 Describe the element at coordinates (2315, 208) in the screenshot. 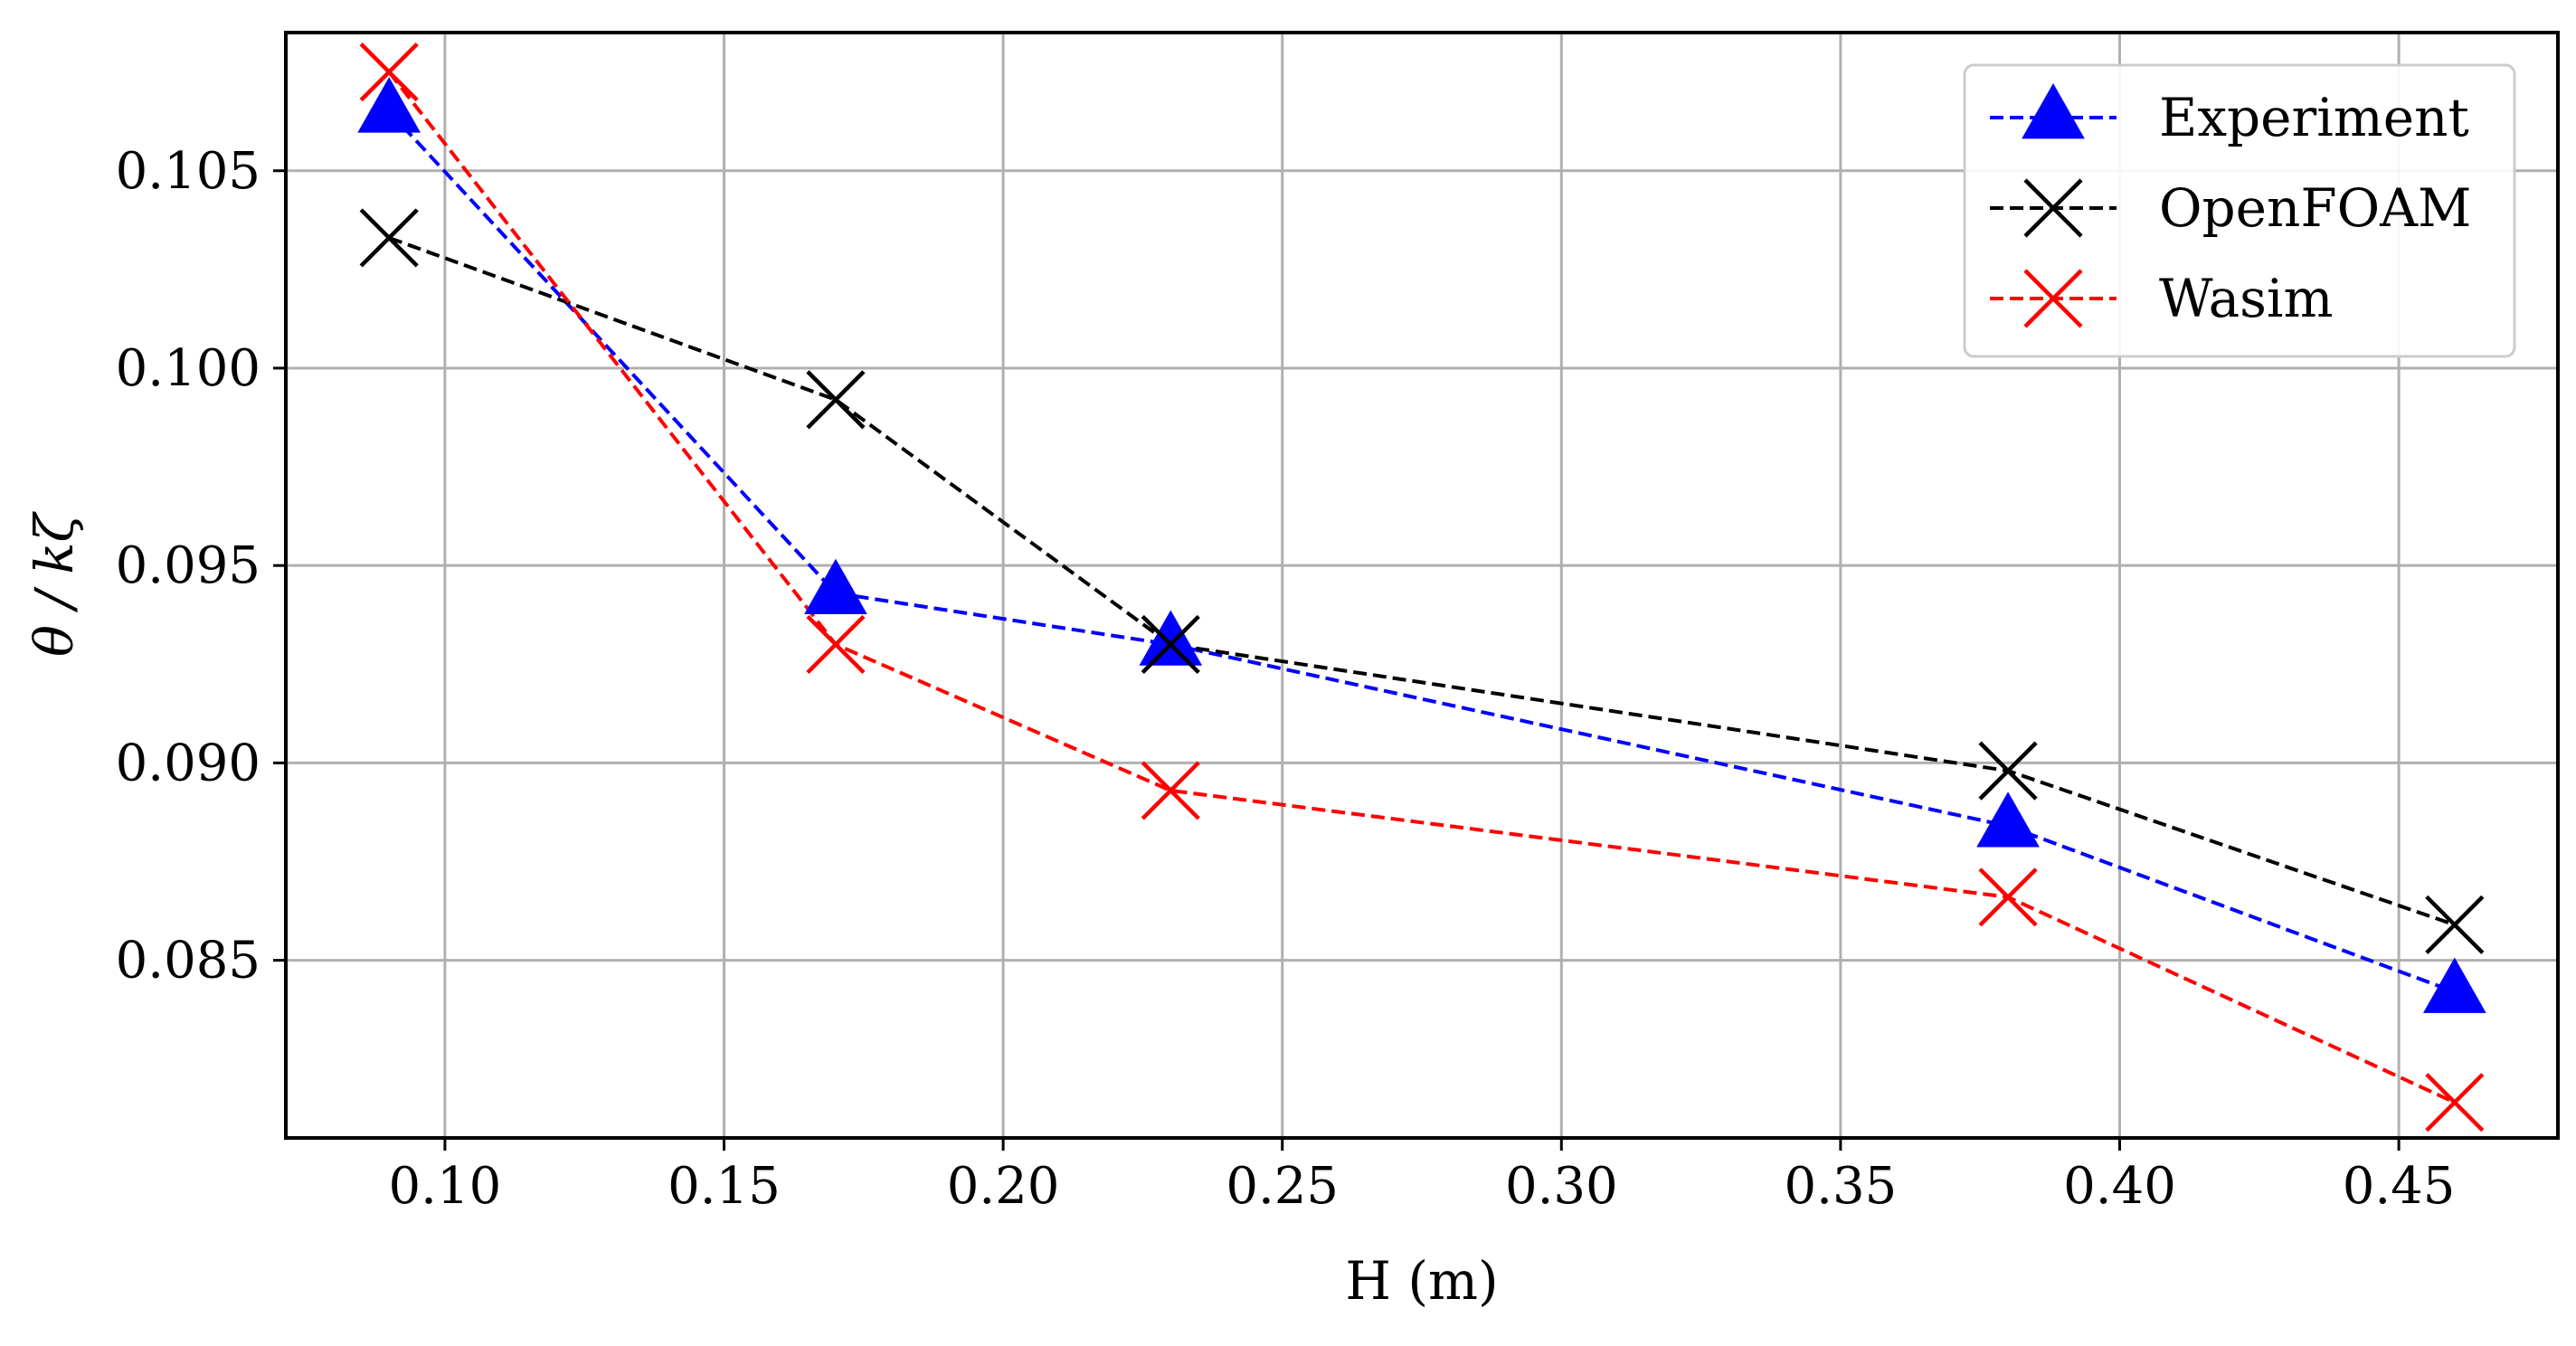

I see `legend-label: OpenFOAM` at that location.